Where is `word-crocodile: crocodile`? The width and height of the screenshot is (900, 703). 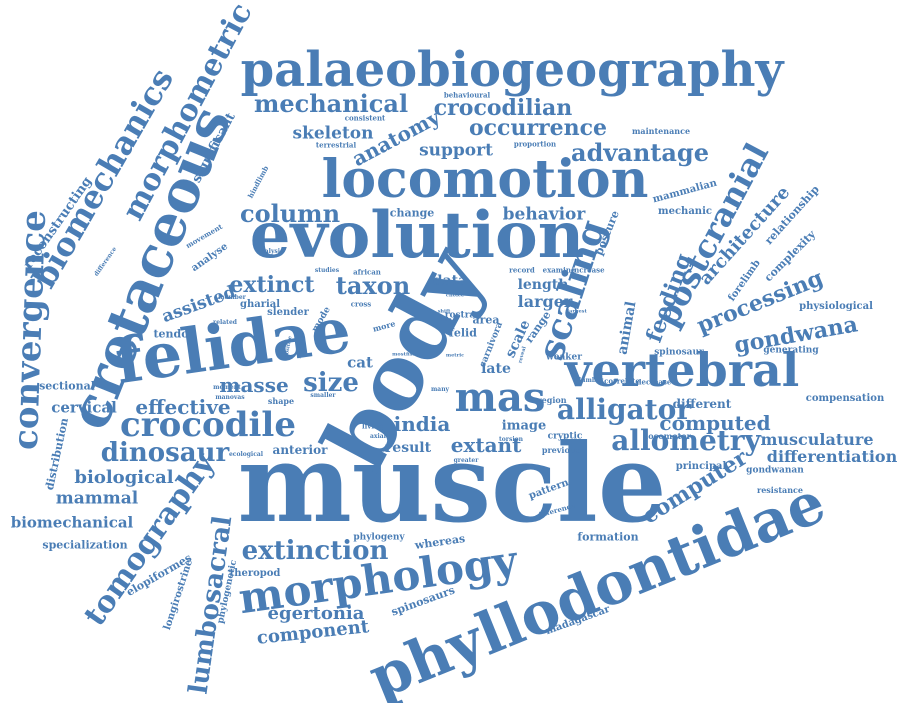
word-crocodile: crocodile is located at coordinates (208, 425).